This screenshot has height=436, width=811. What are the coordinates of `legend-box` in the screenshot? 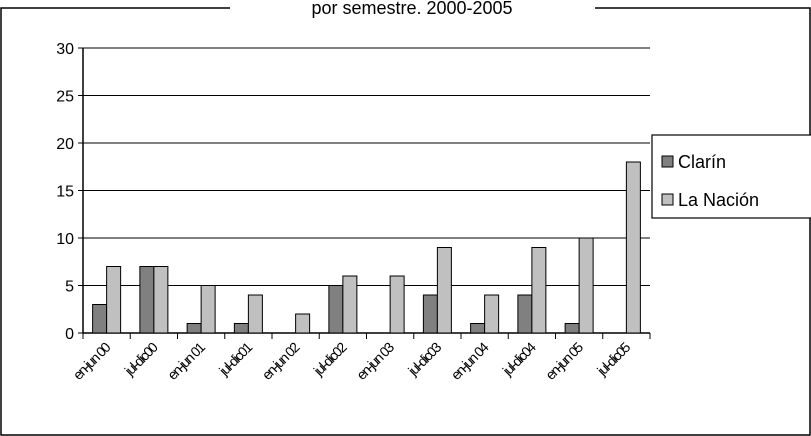 It's located at (731, 176).